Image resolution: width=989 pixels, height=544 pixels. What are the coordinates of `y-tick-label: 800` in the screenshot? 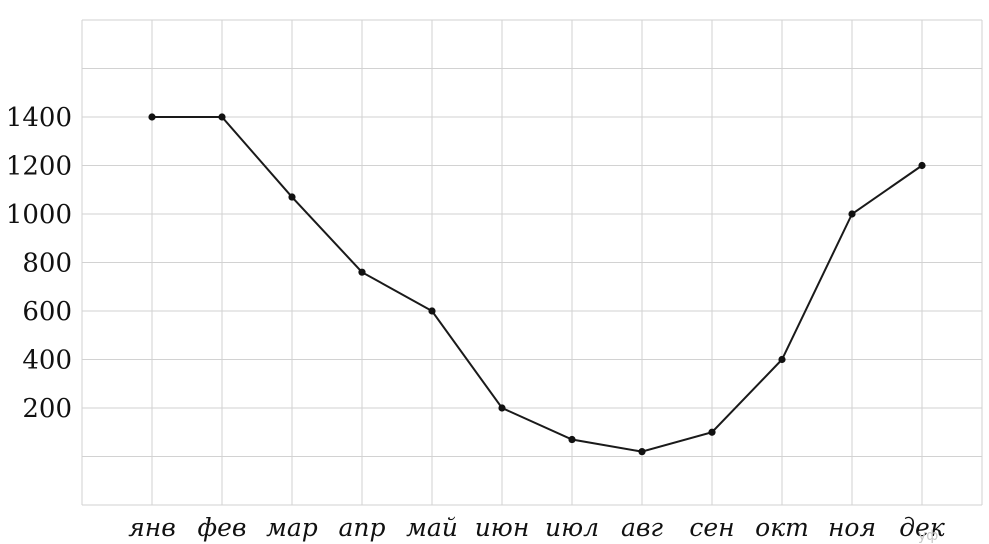 It's located at (47, 264).